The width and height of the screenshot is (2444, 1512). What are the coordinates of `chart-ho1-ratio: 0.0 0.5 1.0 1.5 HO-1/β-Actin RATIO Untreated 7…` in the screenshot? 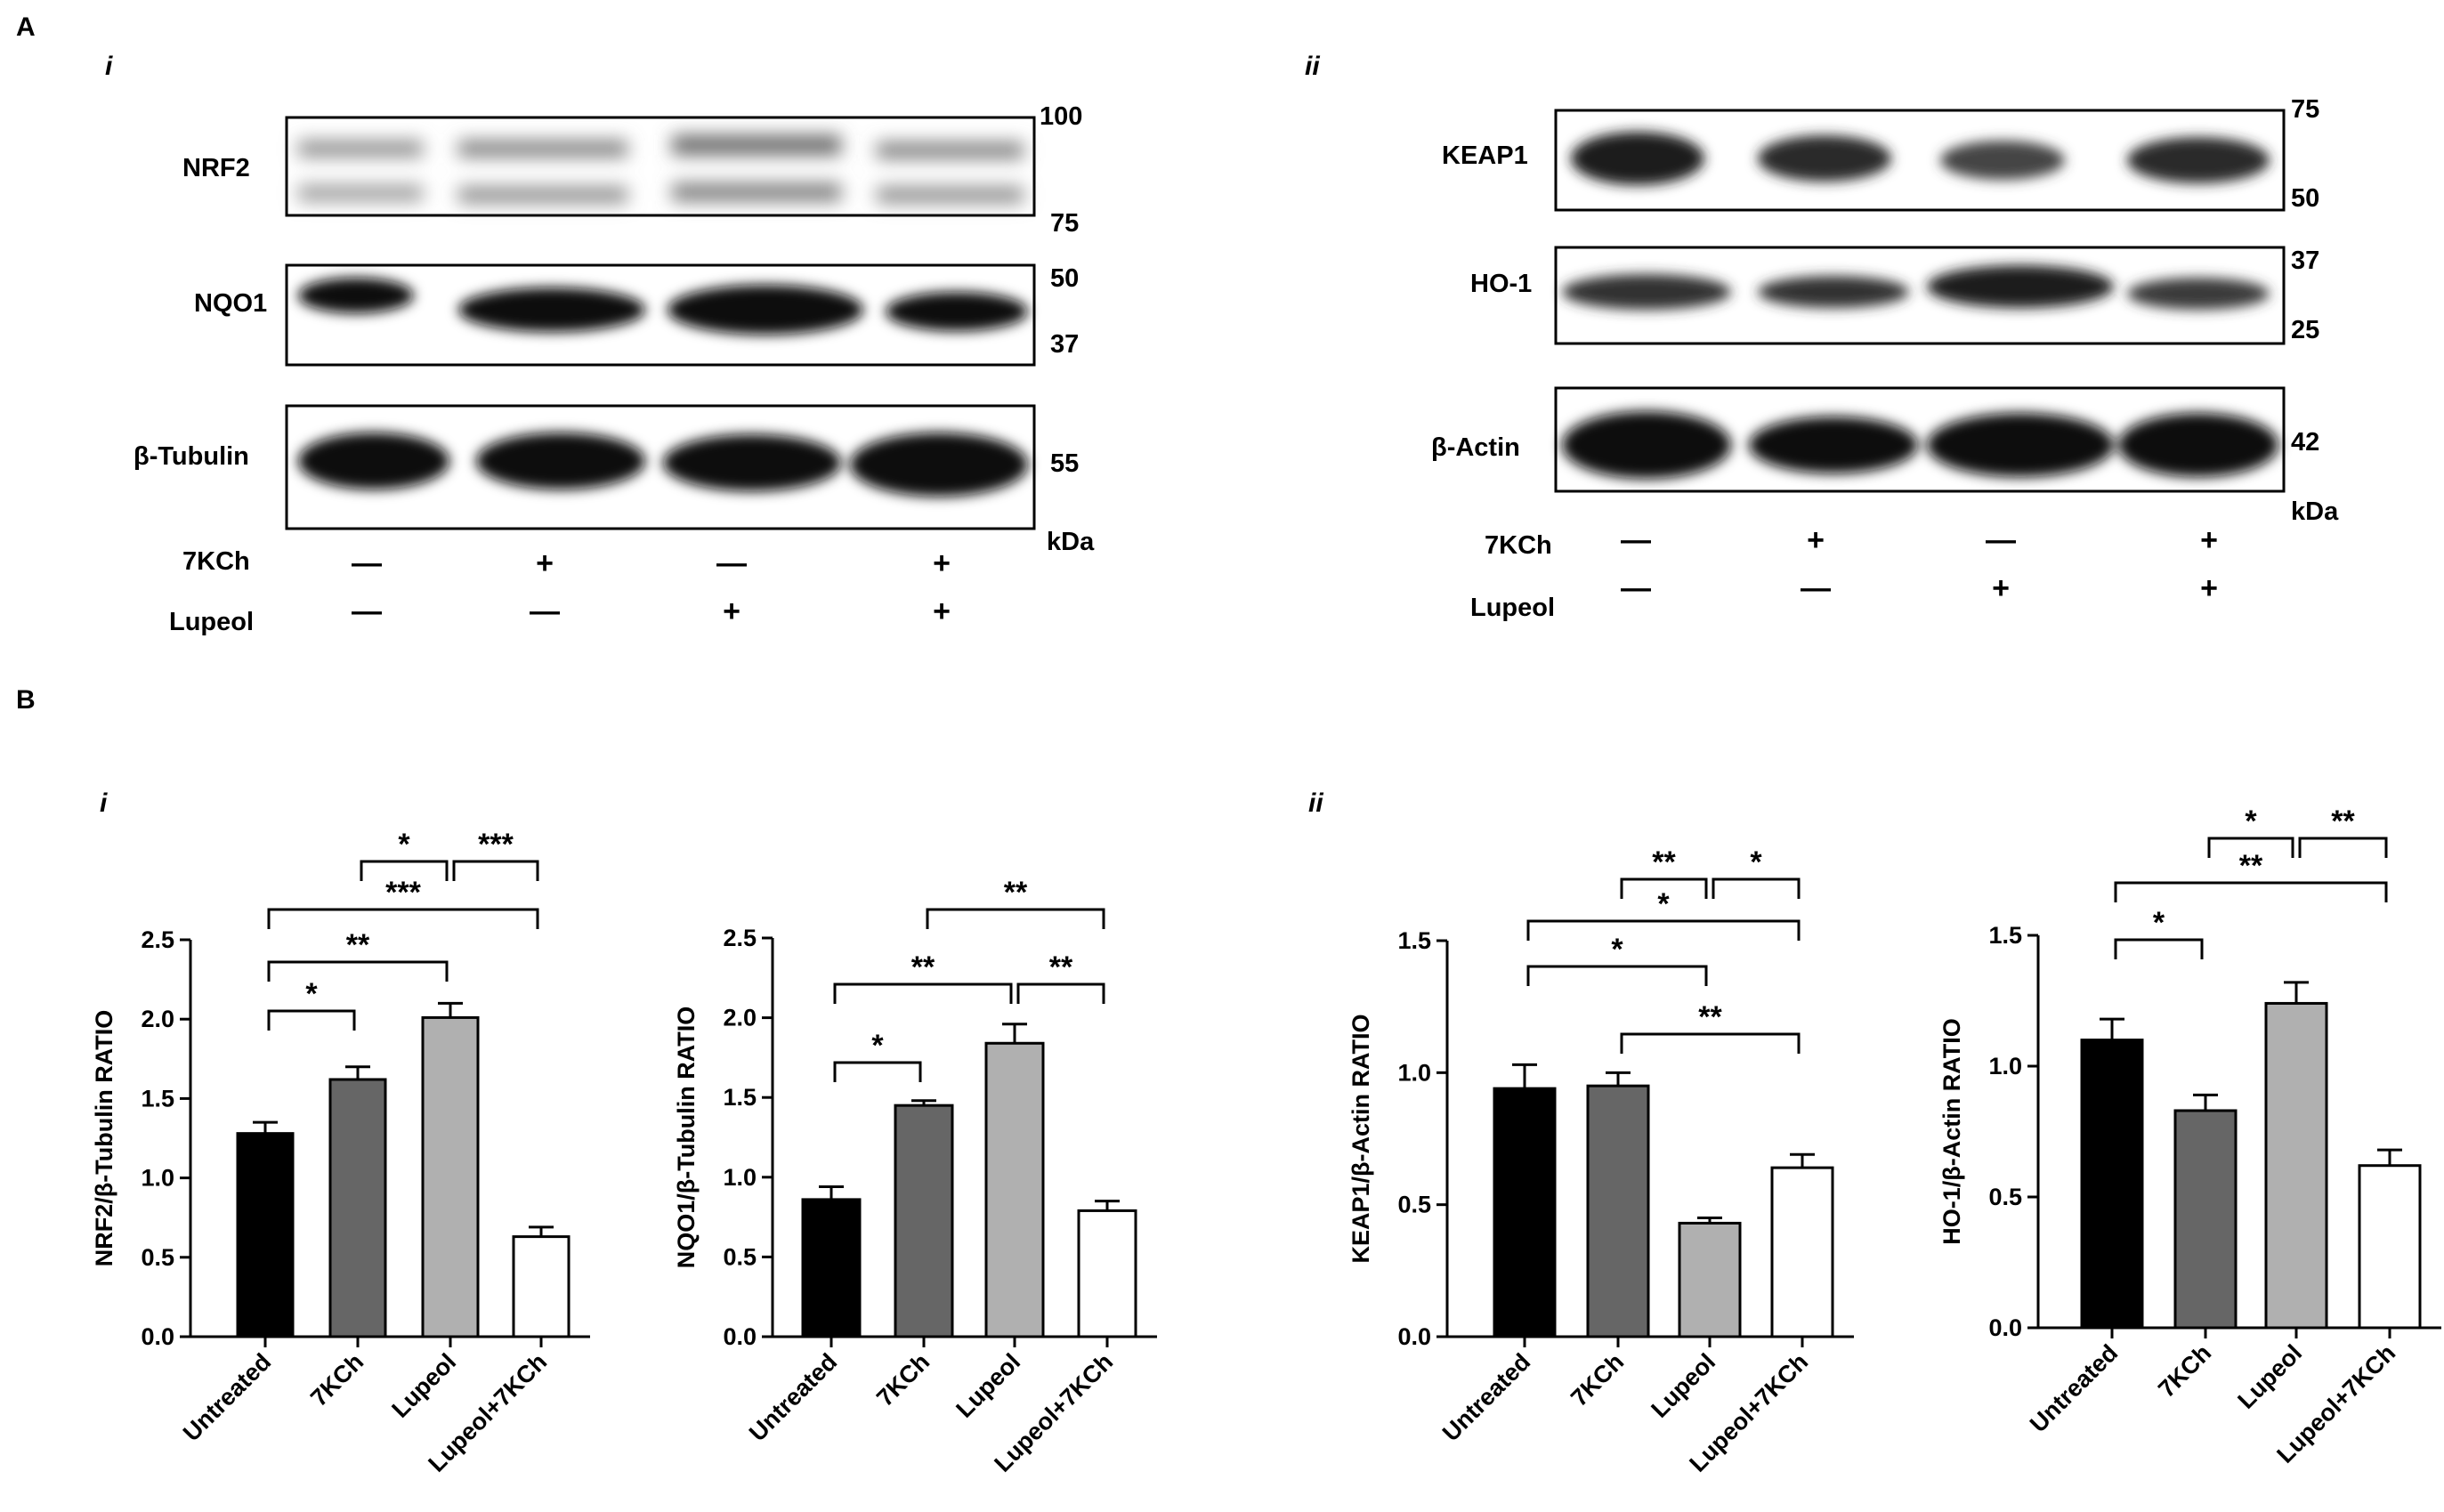 It's located at (2189, 1136).